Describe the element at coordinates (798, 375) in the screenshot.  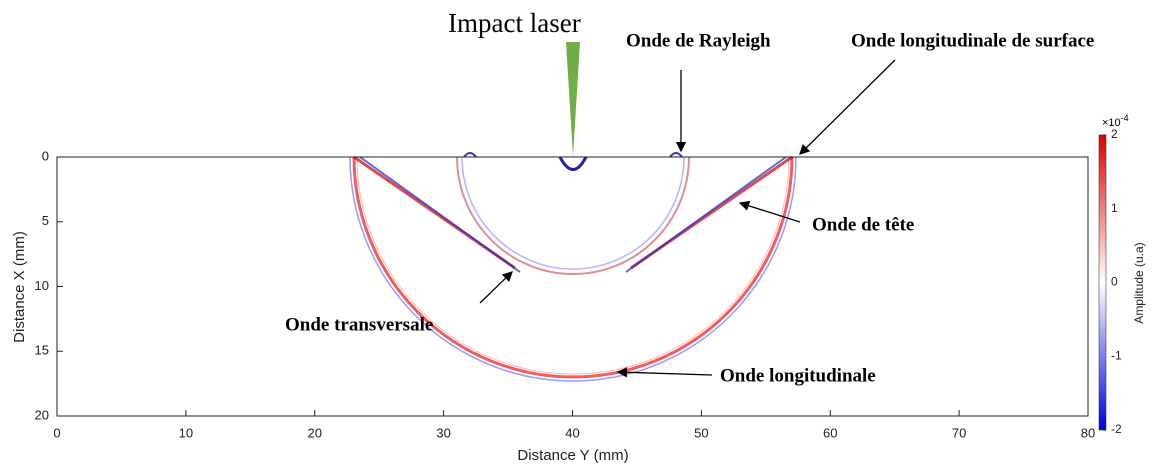
I see `annotation: Onde longitudinale` at that location.